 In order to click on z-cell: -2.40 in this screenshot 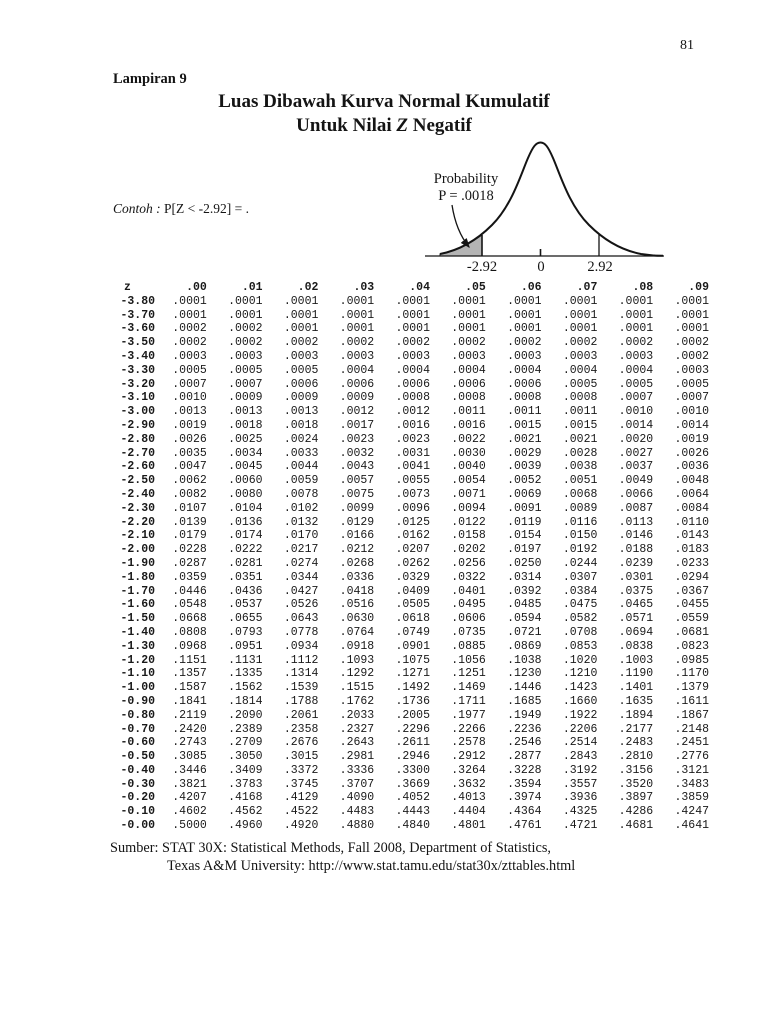, I will do `click(137, 494)`.